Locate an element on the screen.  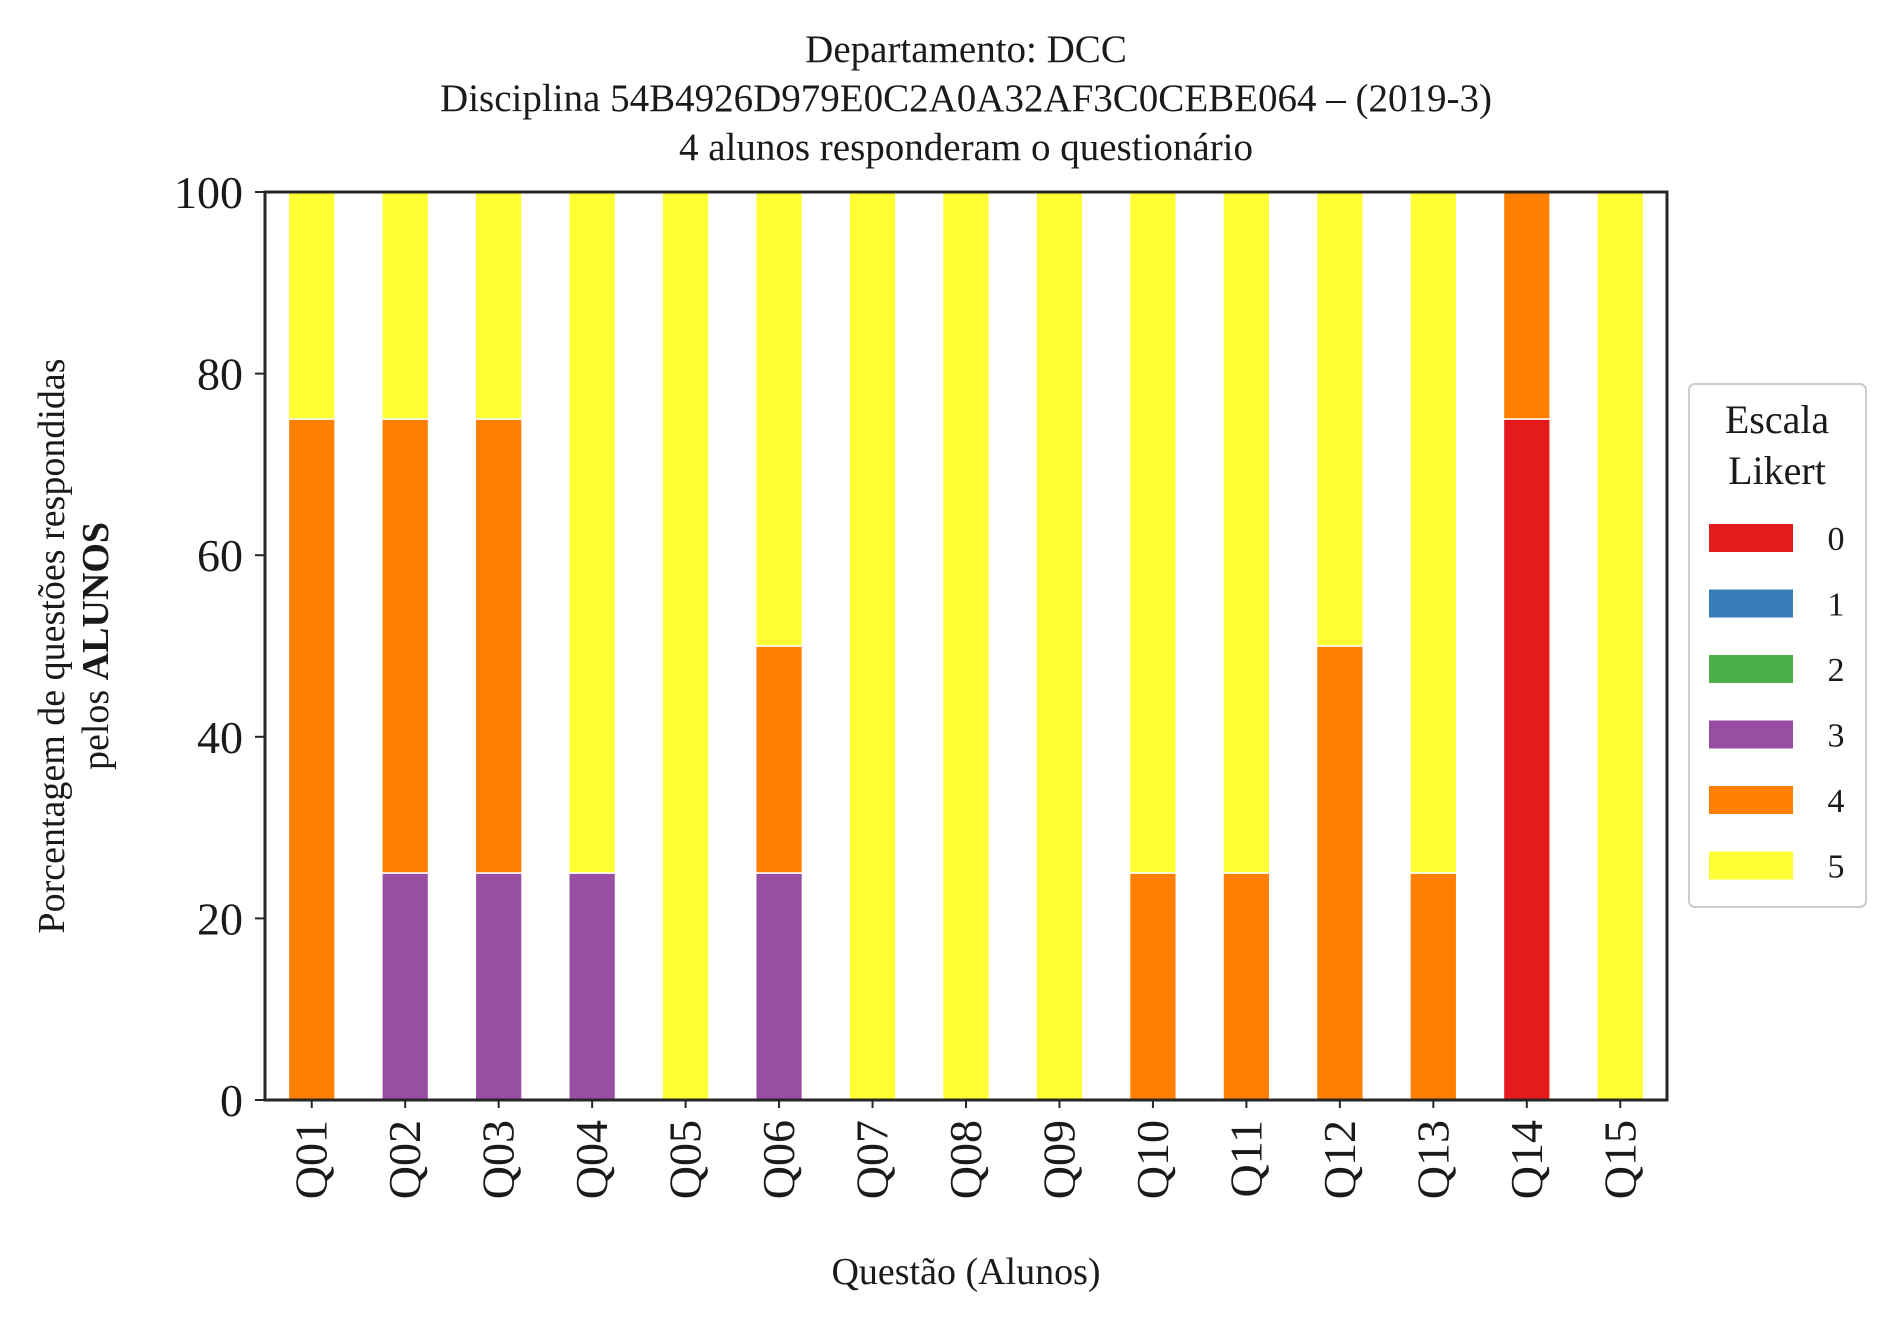
legend-title: Likert is located at coordinates (1777, 470).